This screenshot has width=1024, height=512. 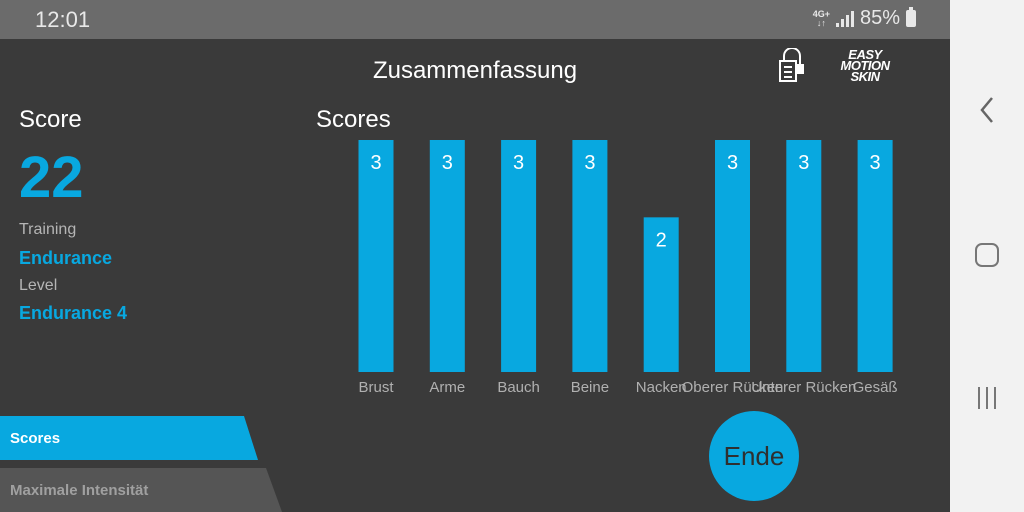 I want to click on system-navigation-bar, so click(x=987, y=256).